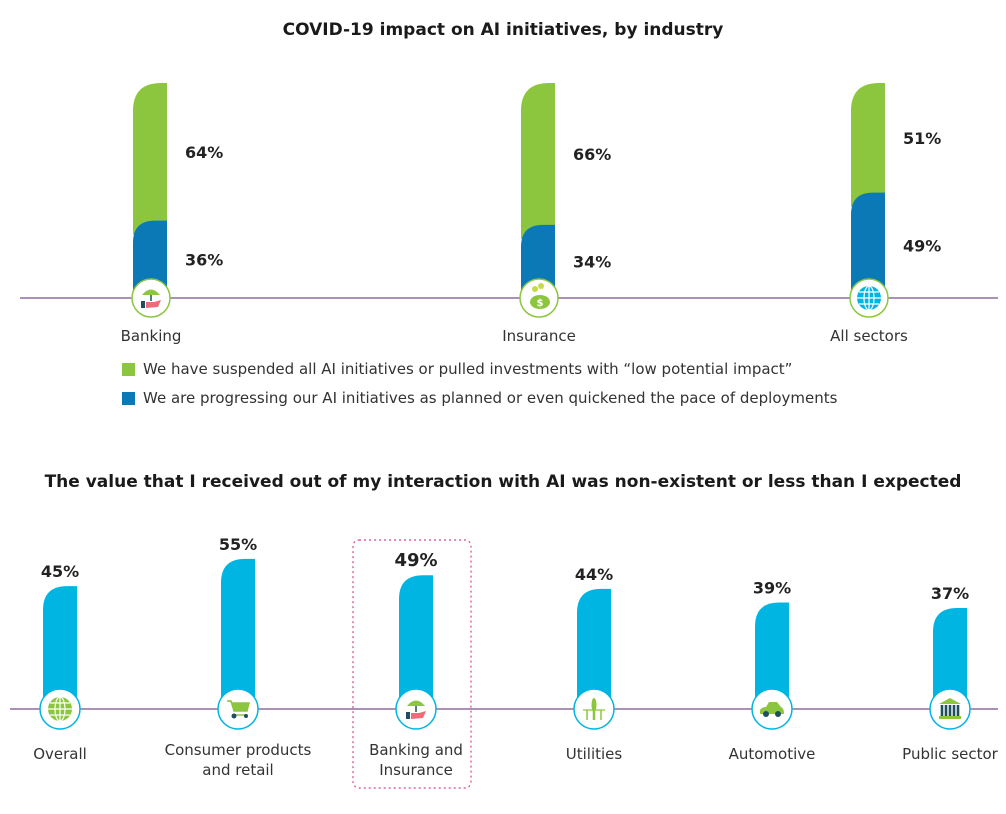  I want to click on data-label-utilities: 44%, so click(594, 574).